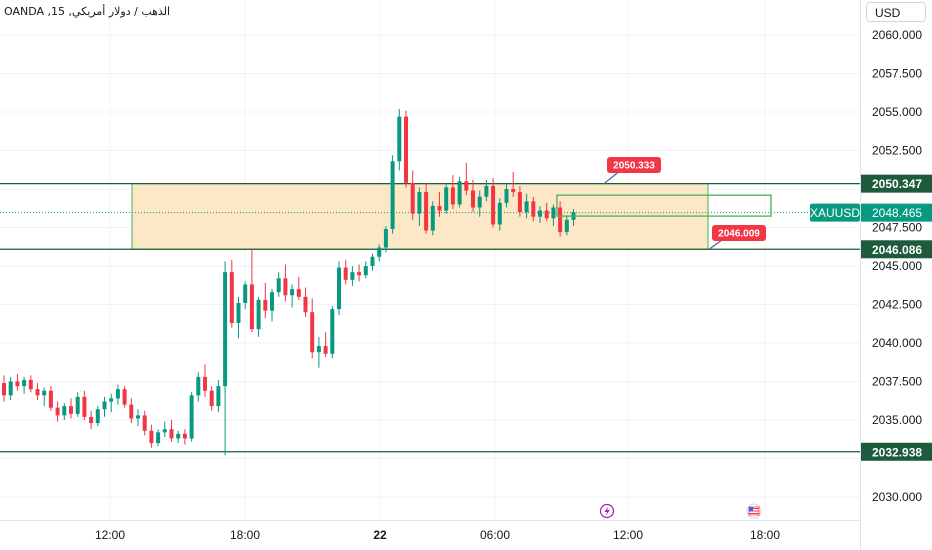  Describe the element at coordinates (897, 305) in the screenshot. I see `y-tick-label: 2042.500` at that location.